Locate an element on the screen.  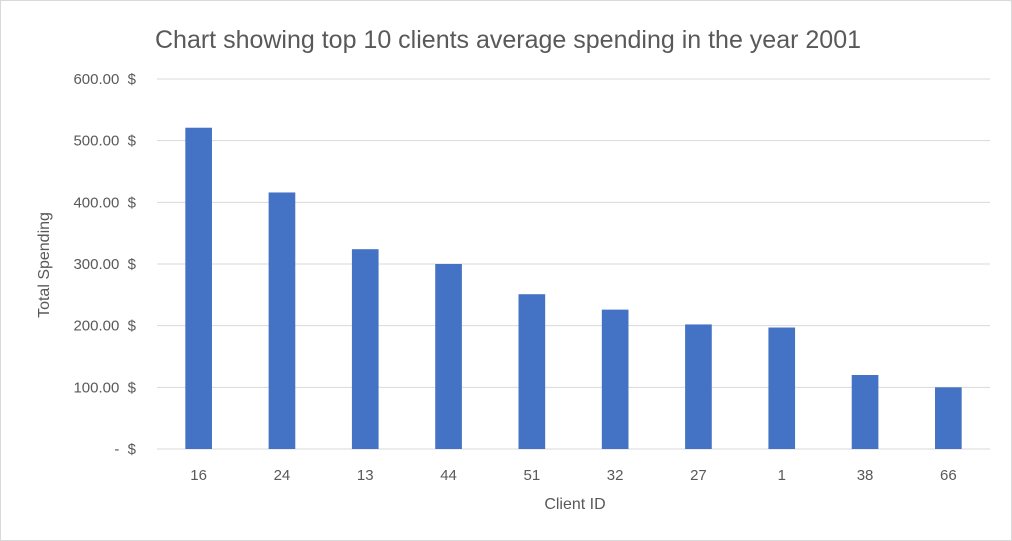
y-tick-label: 400.00 $ is located at coordinates (104, 202).